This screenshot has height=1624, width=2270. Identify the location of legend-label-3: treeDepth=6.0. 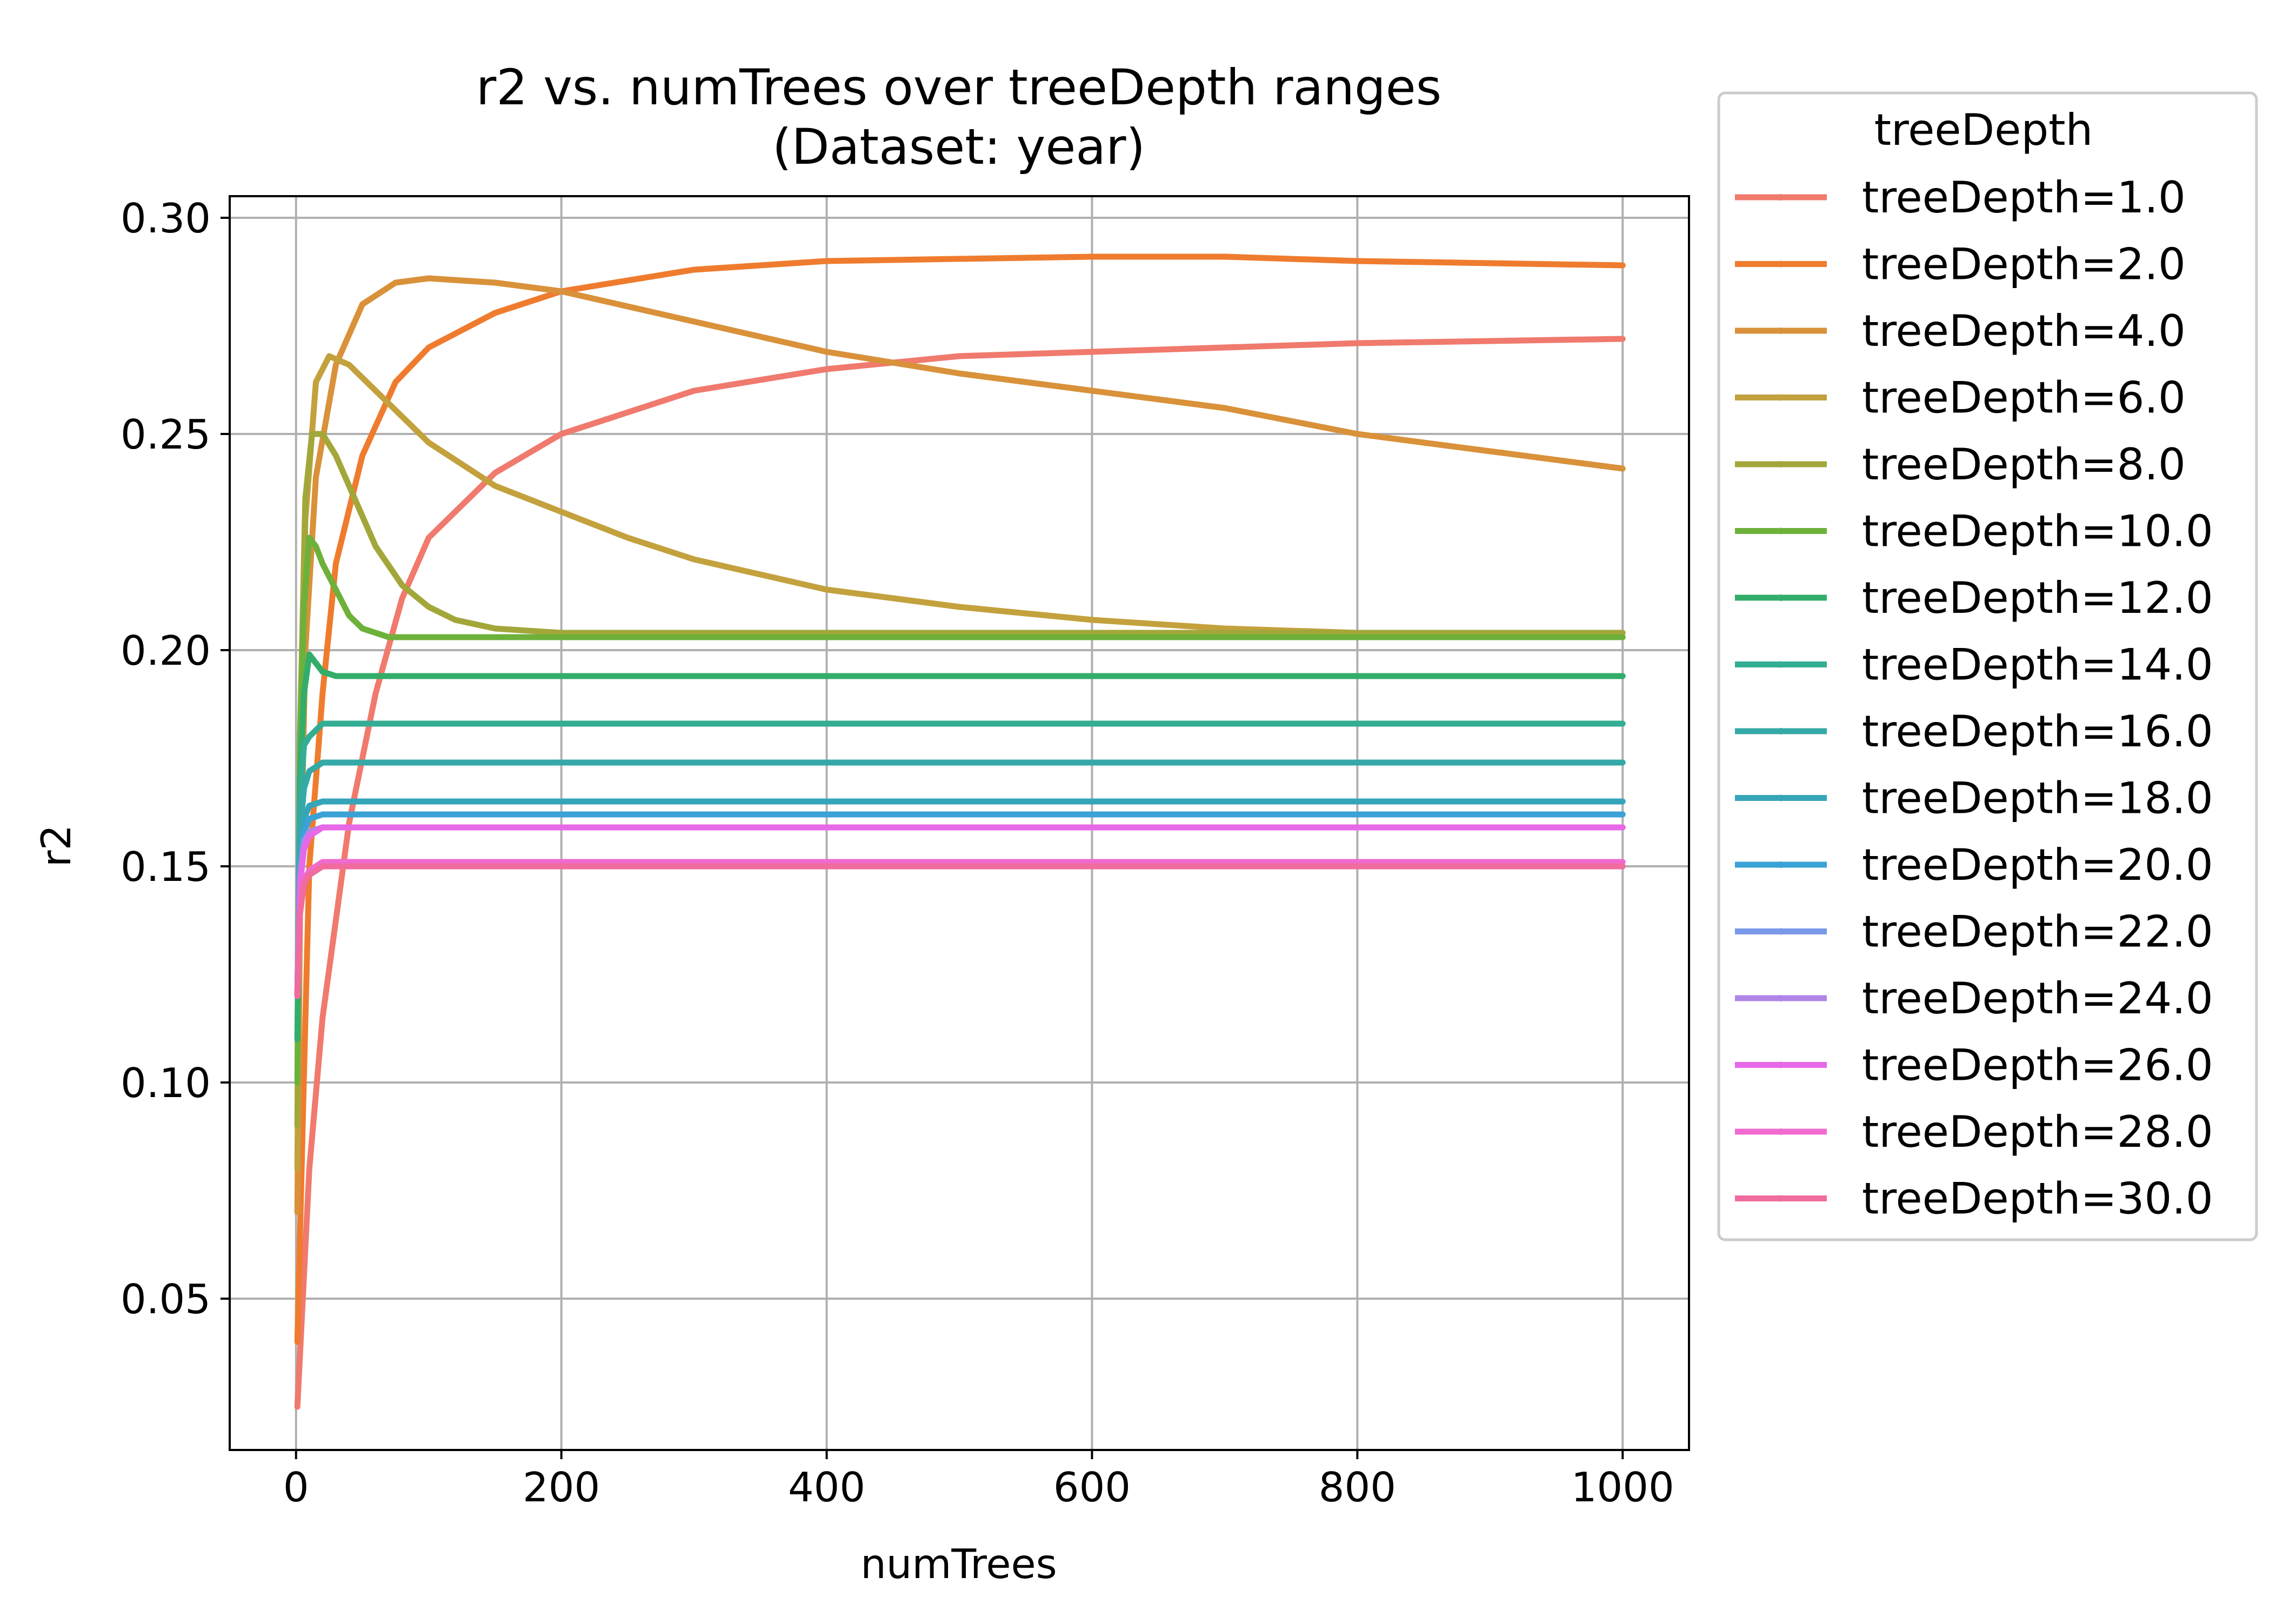
(2024, 398).